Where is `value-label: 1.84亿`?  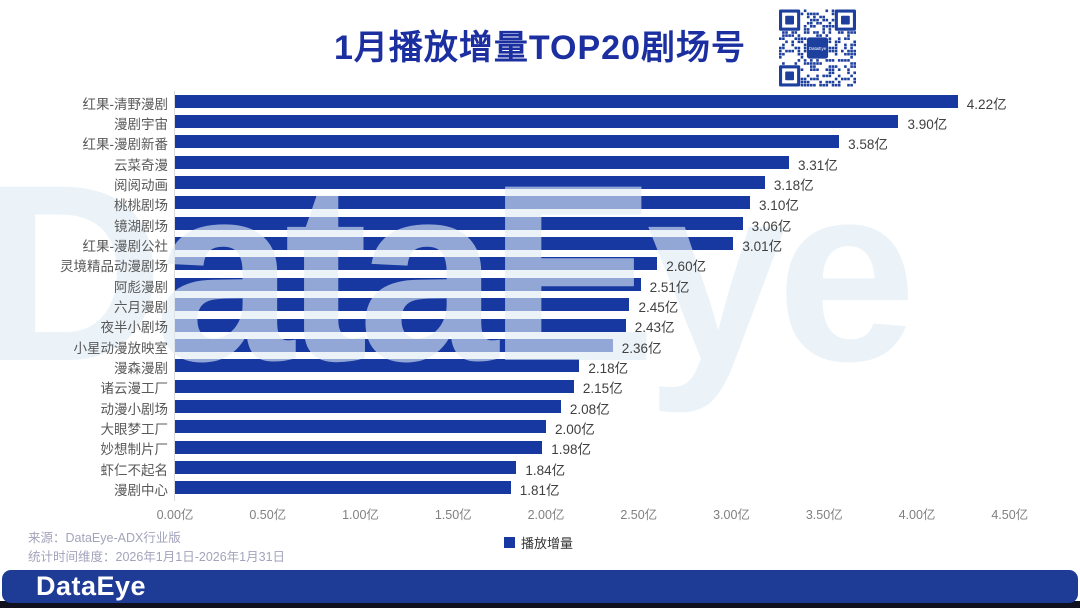 value-label: 1.84亿 is located at coordinates (545, 470).